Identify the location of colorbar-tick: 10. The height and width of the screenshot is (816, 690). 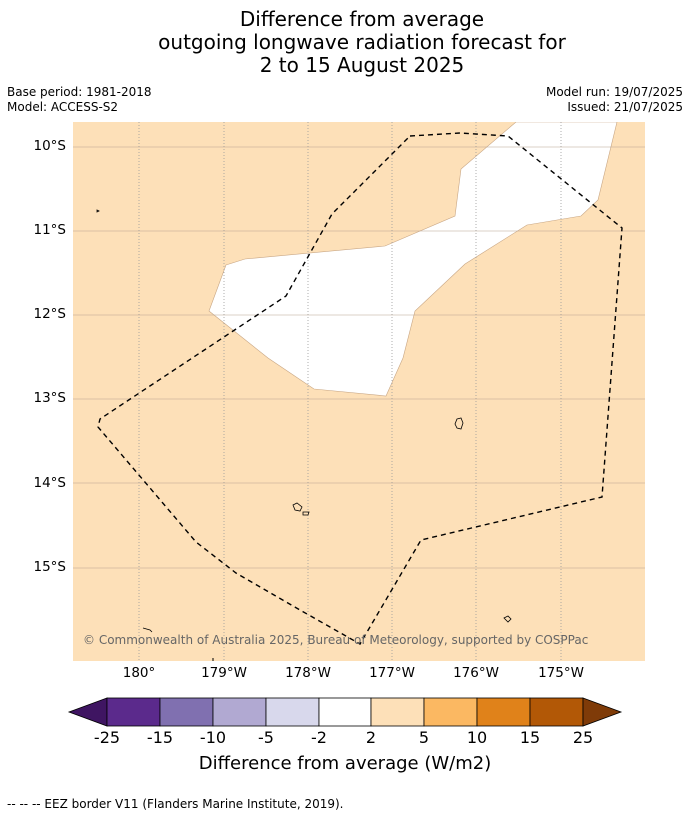
(477, 737).